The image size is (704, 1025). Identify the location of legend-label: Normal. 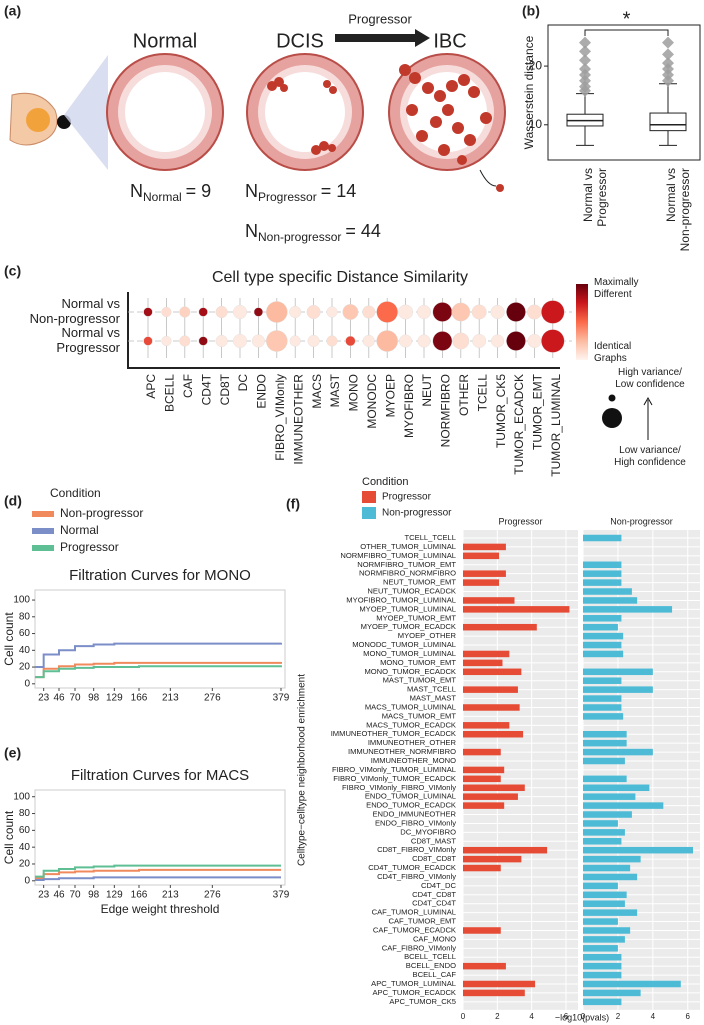
(79, 530).